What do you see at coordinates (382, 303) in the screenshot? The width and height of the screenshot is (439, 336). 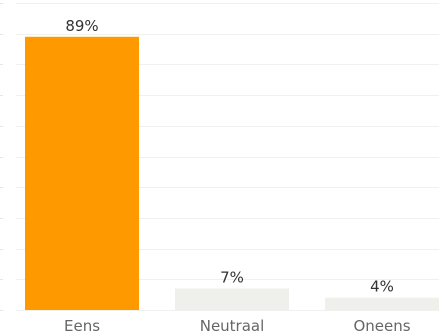 I see `bar-oneens` at bounding box center [382, 303].